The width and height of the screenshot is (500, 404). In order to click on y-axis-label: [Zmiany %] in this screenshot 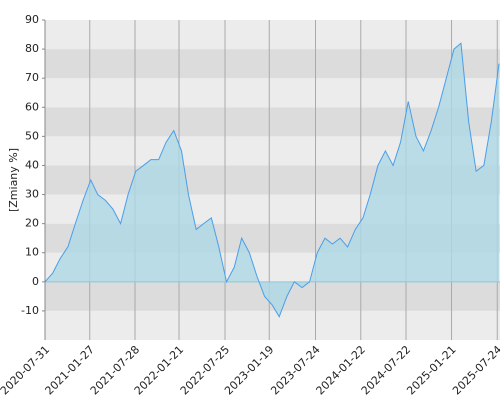, I will do `click(13, 180)`.